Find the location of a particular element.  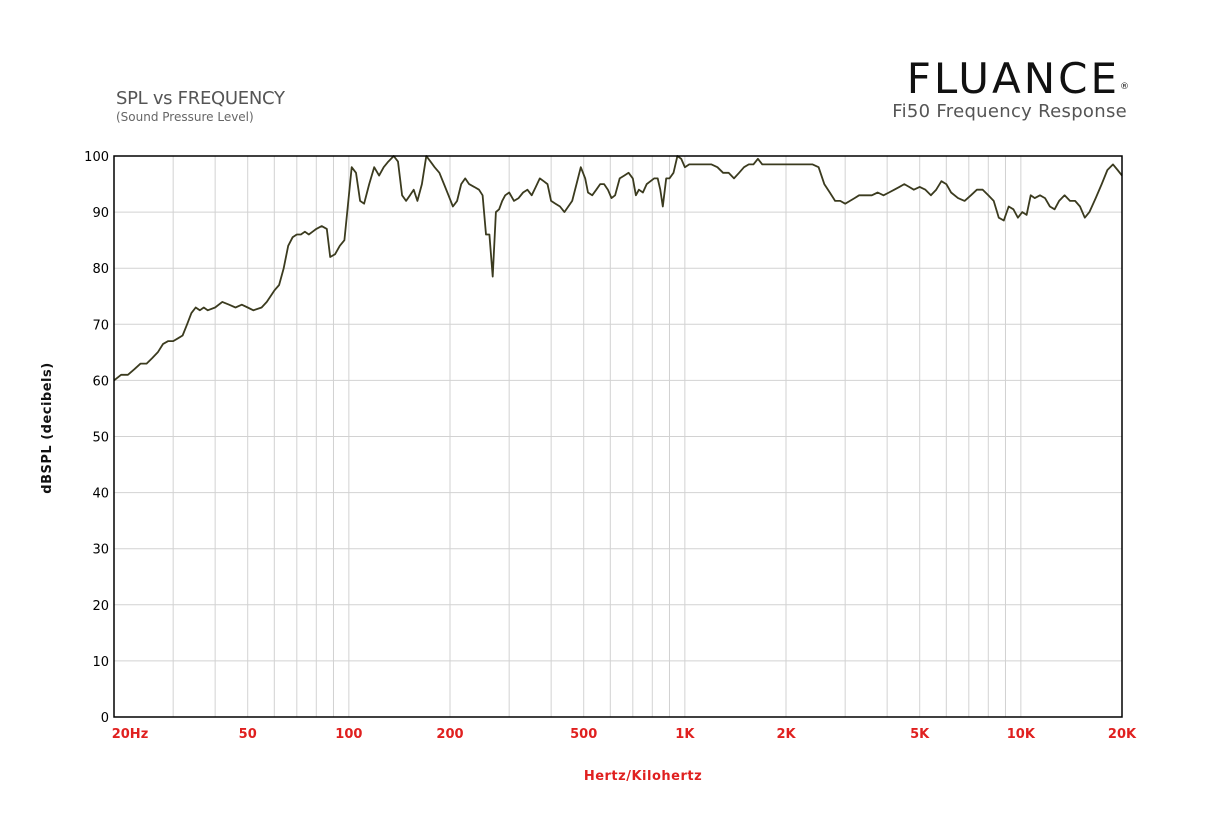

chart-subtitle: (Sound Pressure Level) is located at coordinates (185, 117).